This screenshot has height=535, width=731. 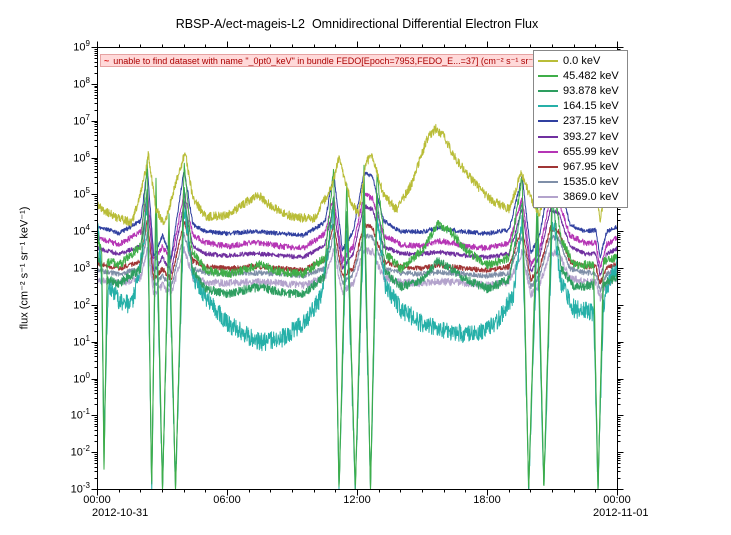 What do you see at coordinates (81, 83) in the screenshot?
I see `y-tick-label: 10⁸` at bounding box center [81, 83].